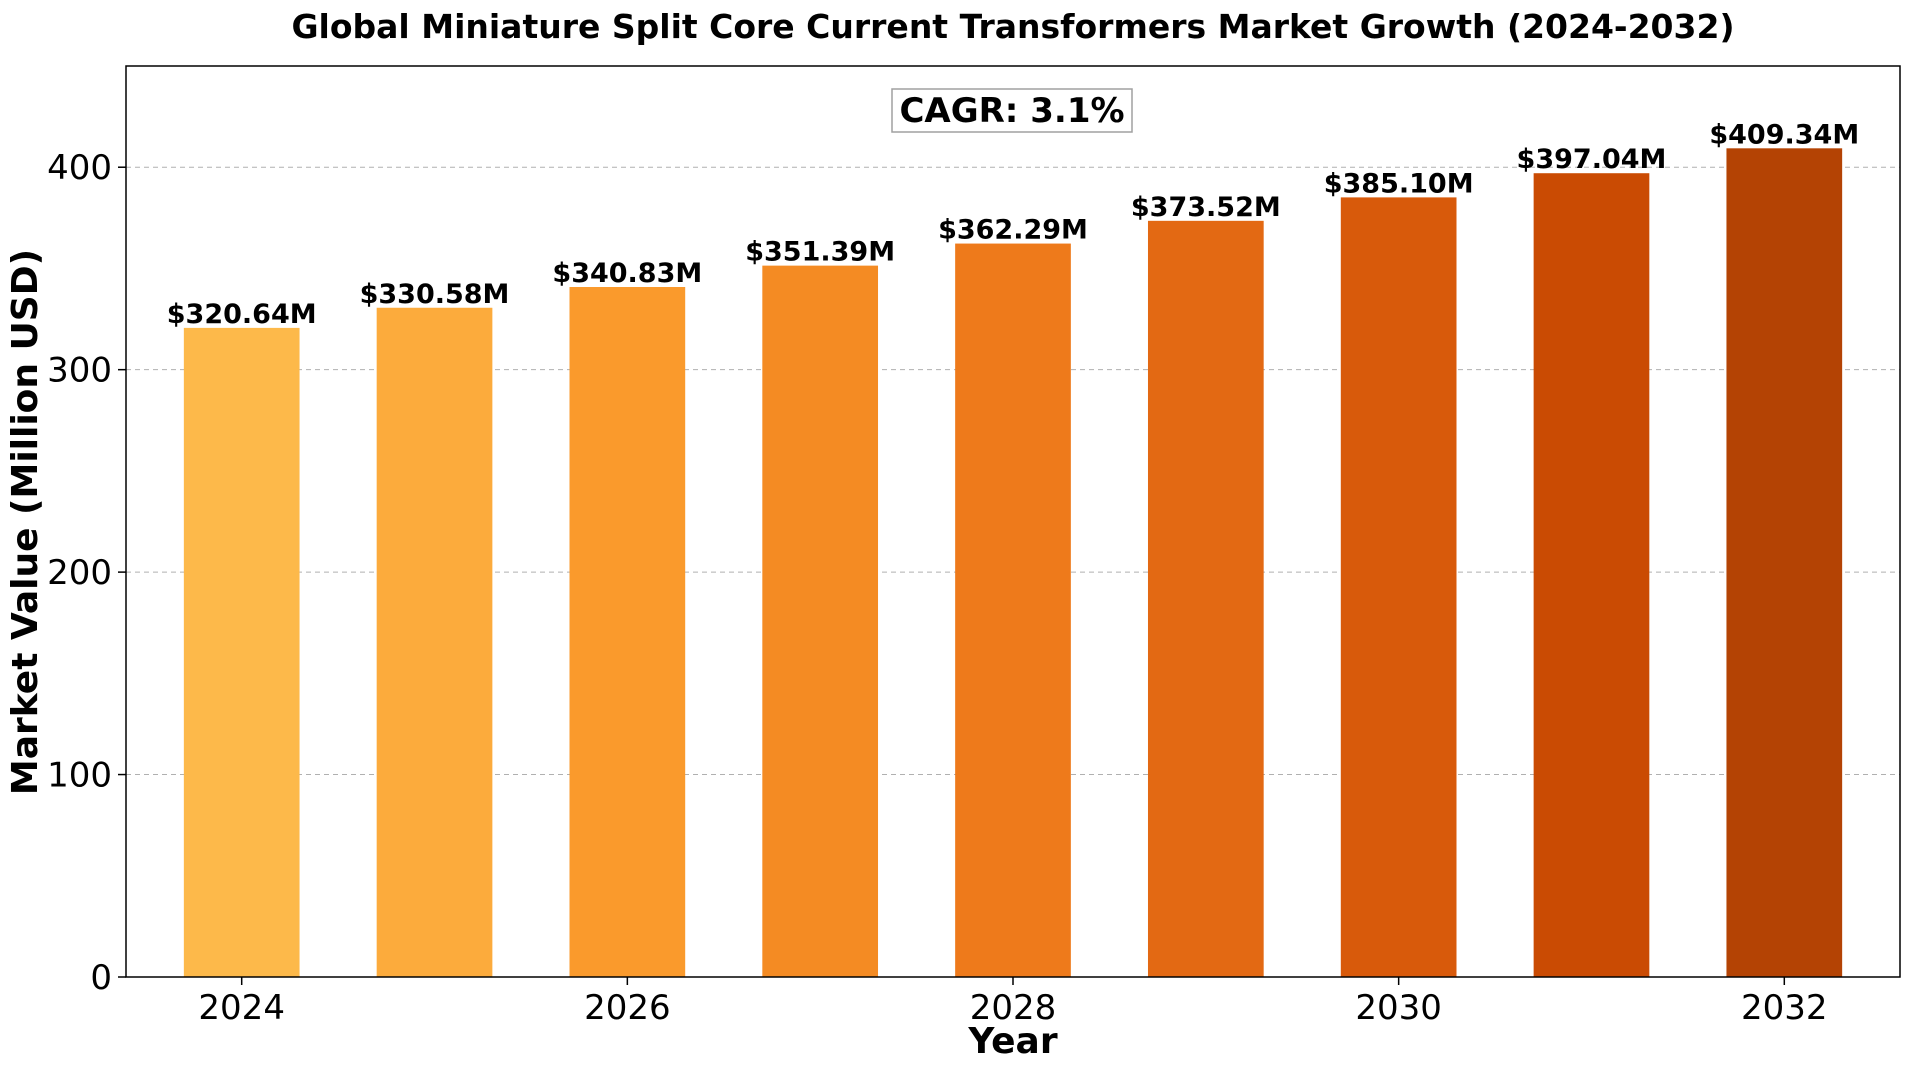  What do you see at coordinates (241, 1008) in the screenshot?
I see `x-tick-label-2024: 2024` at bounding box center [241, 1008].